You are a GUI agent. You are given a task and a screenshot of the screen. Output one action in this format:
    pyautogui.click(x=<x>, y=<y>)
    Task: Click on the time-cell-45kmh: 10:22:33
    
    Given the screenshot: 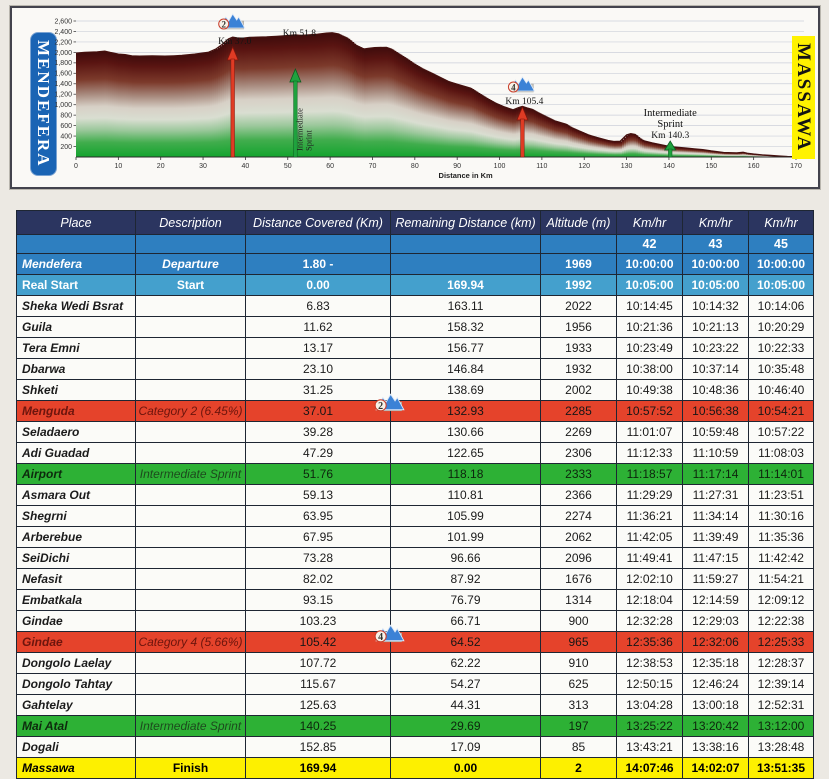 What is the action you would take?
    pyautogui.click(x=781, y=348)
    